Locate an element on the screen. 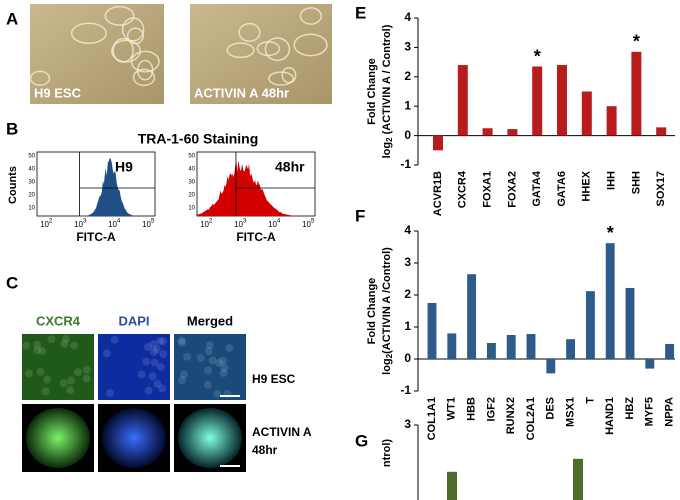 The image size is (680, 500). y-tick-label: 40 is located at coordinates (31, 170).